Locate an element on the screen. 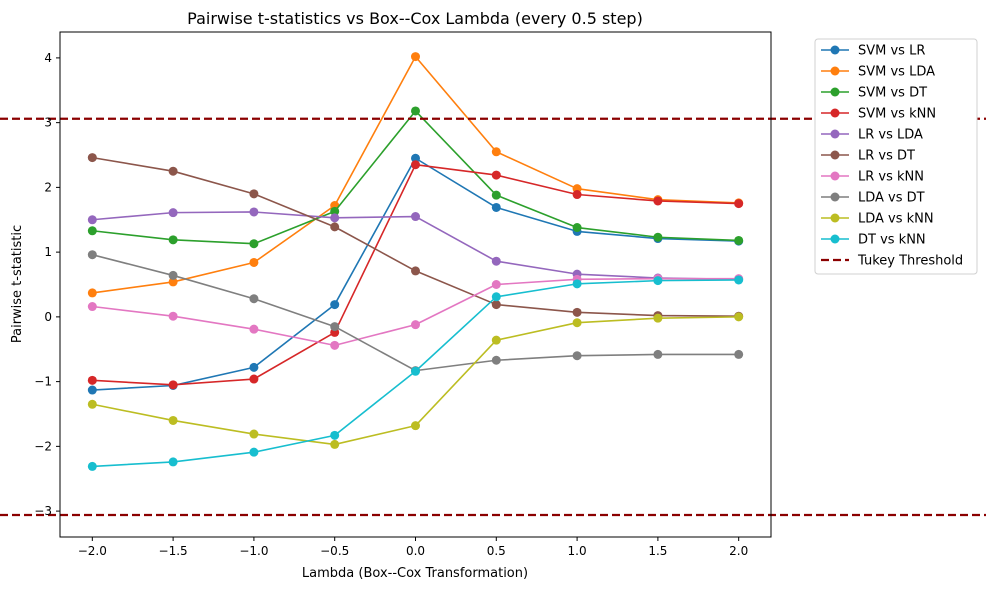 This screenshot has height=590, width=986. y-axis: −3 −2 −1 0 1 2 3 4 is located at coordinates (47, 284).